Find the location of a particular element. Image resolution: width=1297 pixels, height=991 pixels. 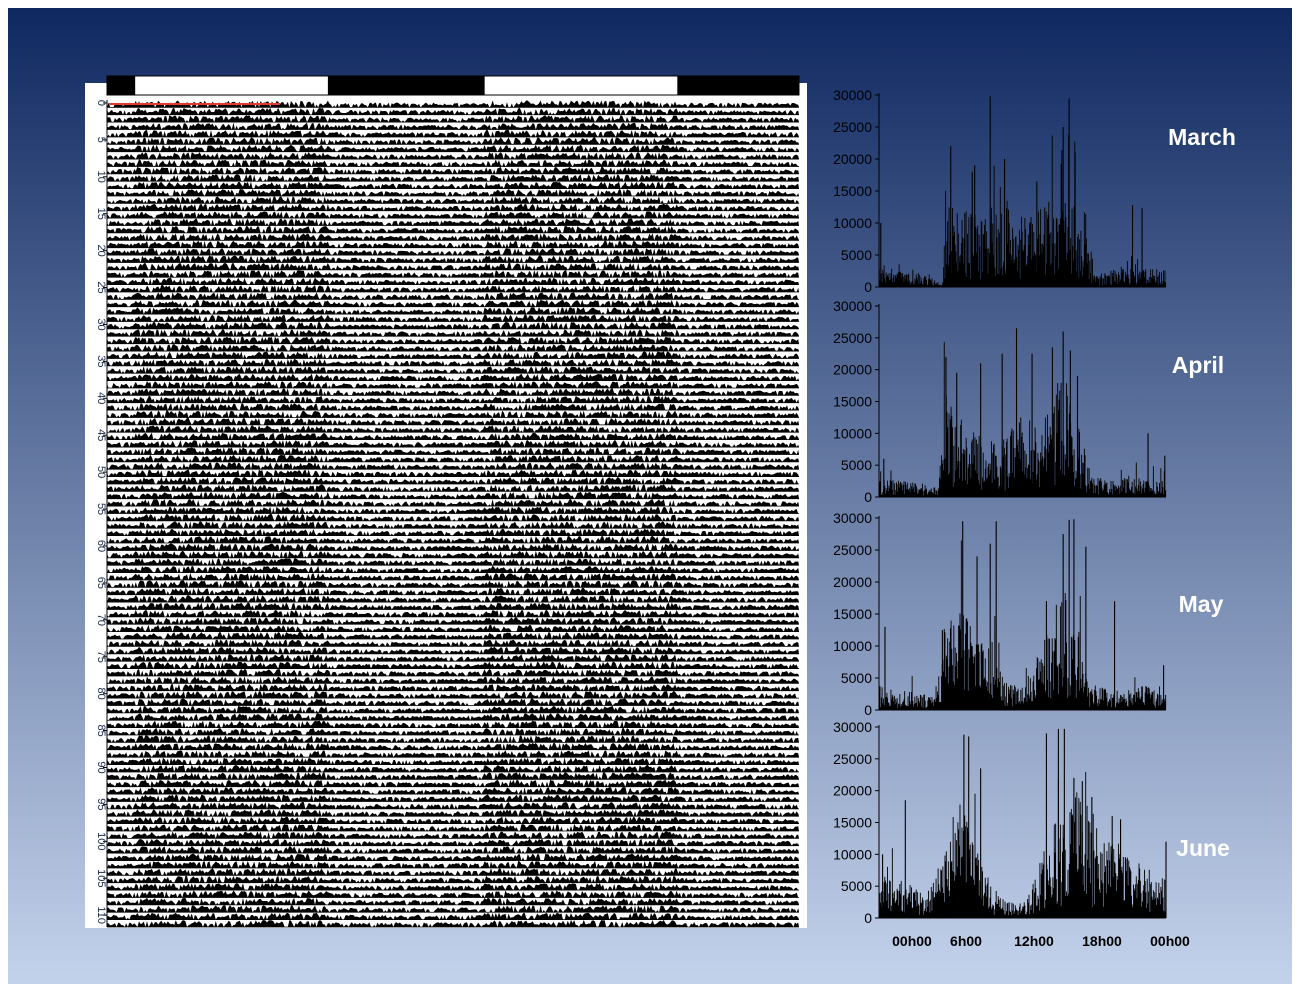

month-label-may: May is located at coordinates (1201, 604).